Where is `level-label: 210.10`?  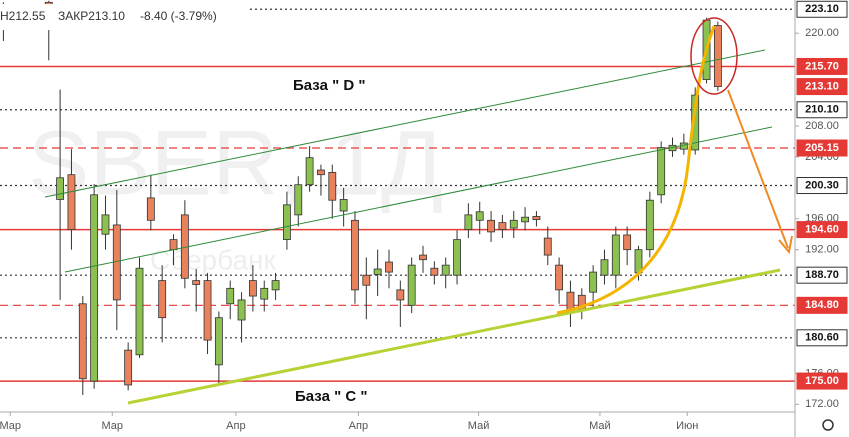 level-label: 210.10 is located at coordinates (822, 110).